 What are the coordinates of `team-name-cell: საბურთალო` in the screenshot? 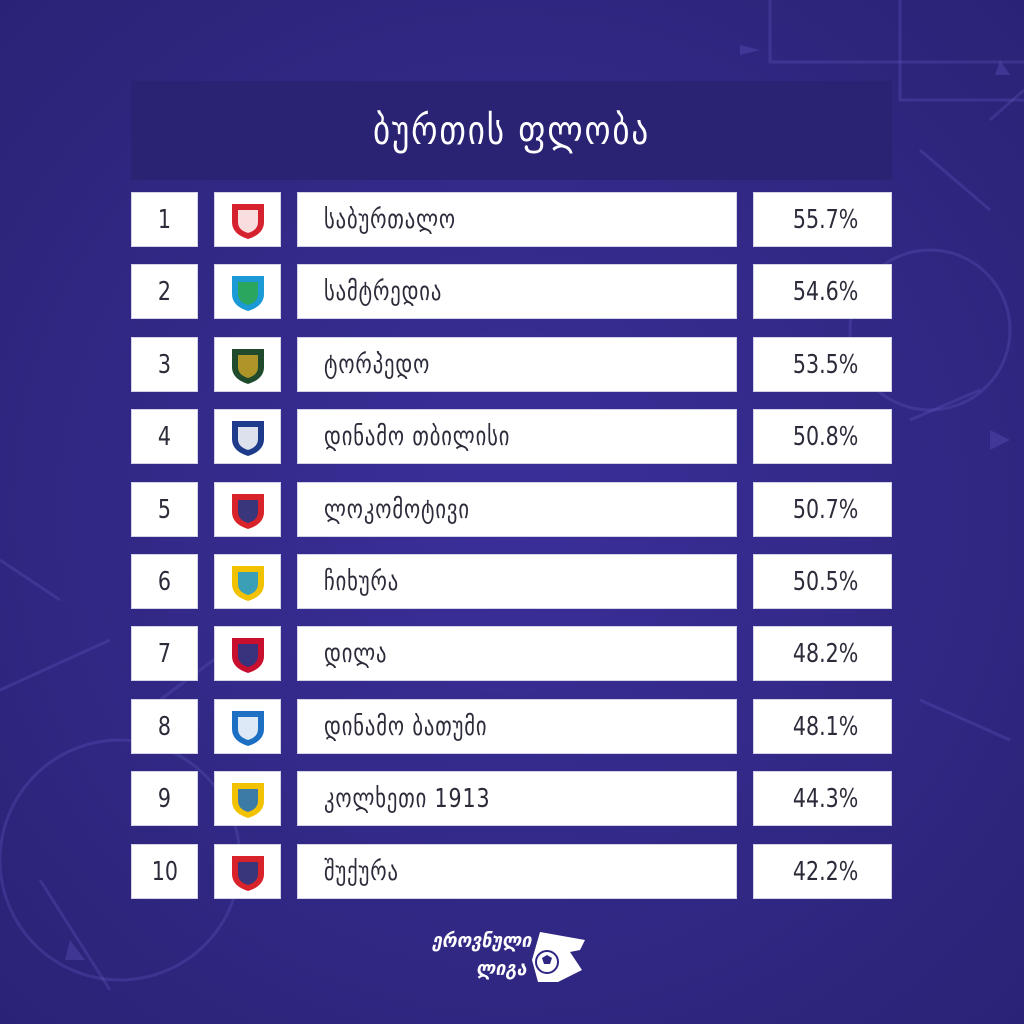 It's located at (517, 219).